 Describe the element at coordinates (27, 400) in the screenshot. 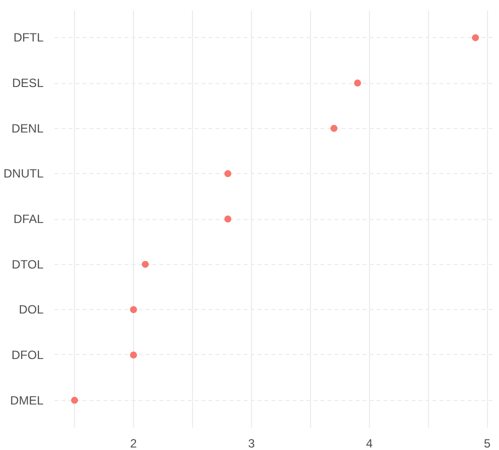

I see `y-tick-label: DMEL` at that location.